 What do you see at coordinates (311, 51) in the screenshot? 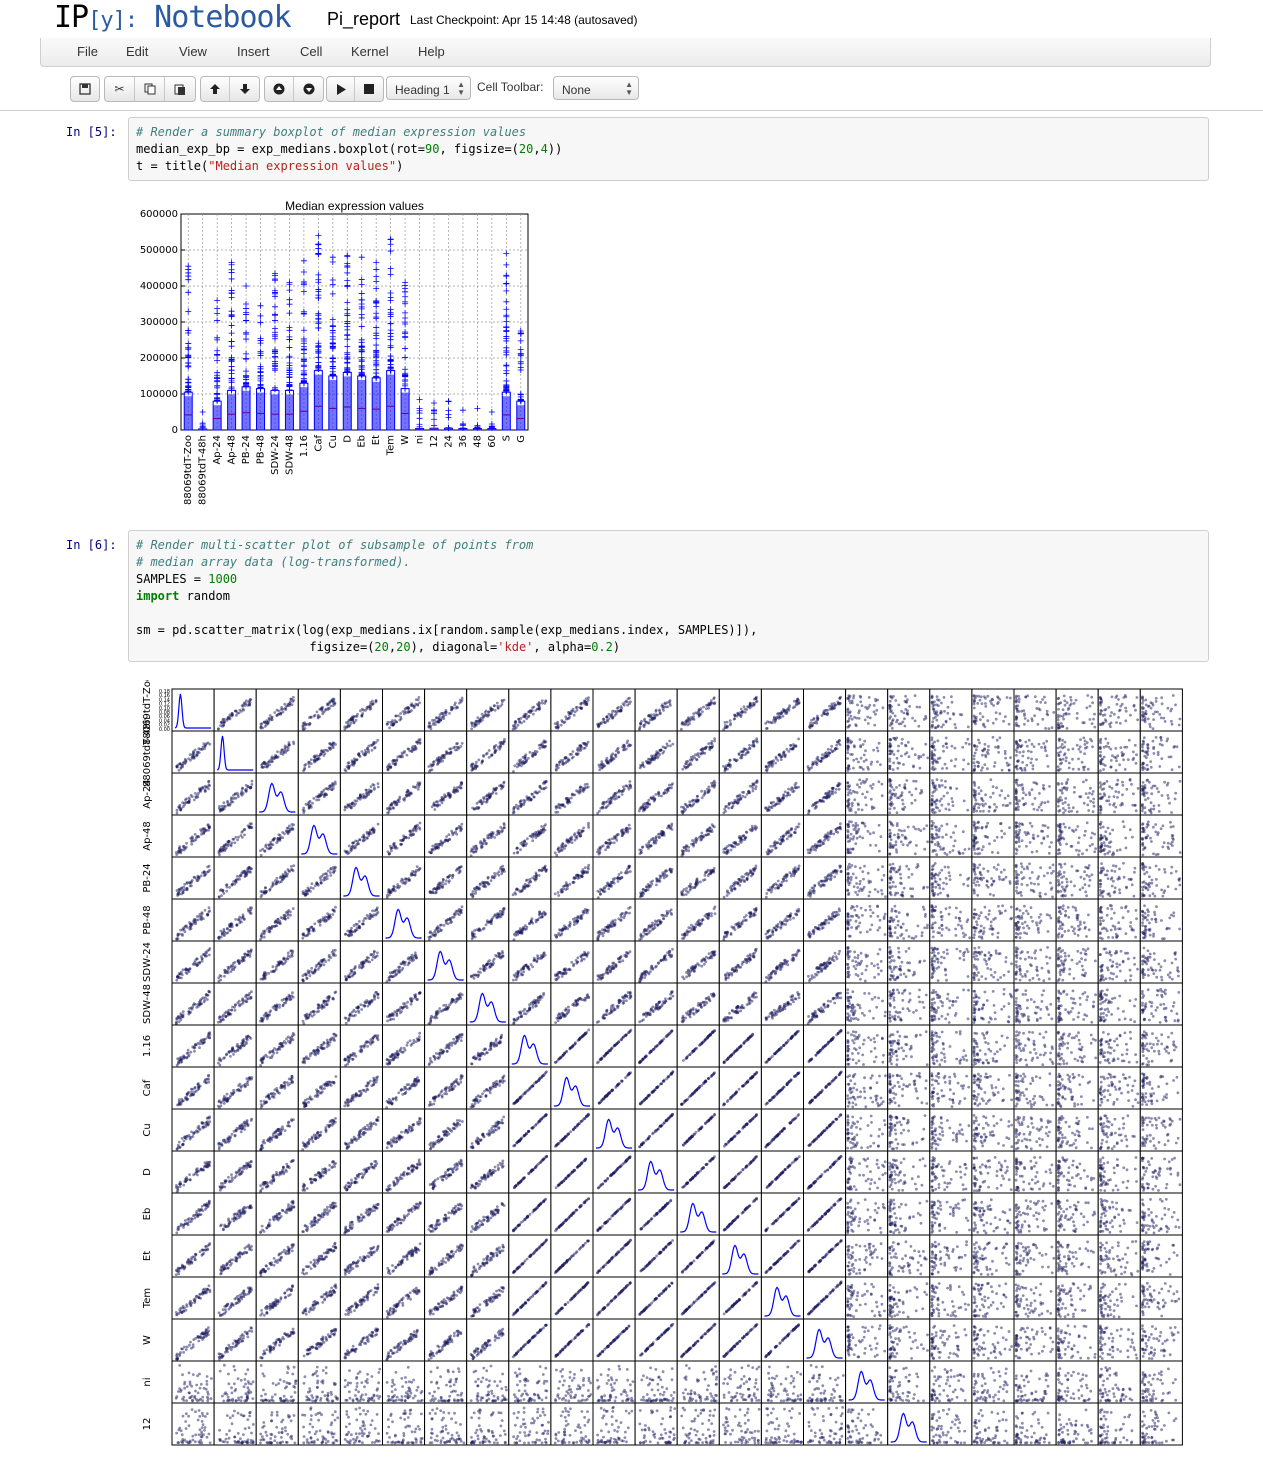
I see `menu-cell: Cell` at bounding box center [311, 51].